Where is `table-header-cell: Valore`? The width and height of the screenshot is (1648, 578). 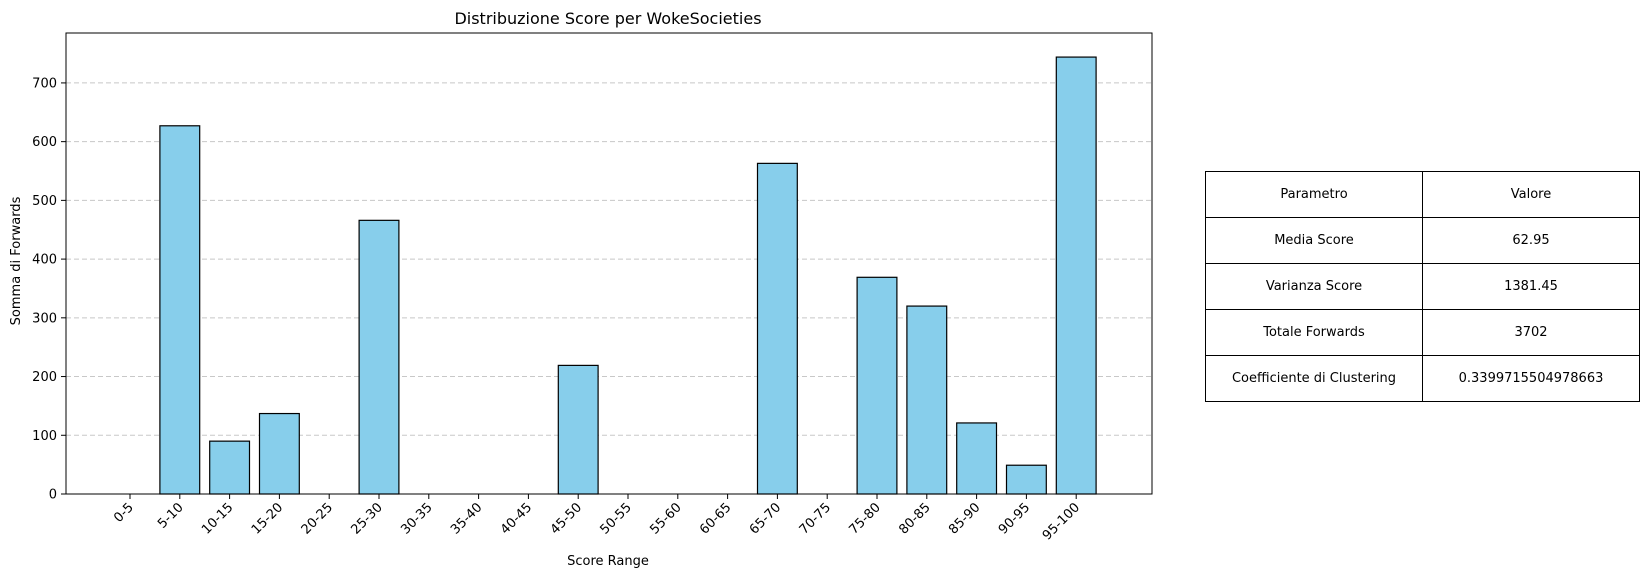
table-header-cell: Valore is located at coordinates (1531, 194).